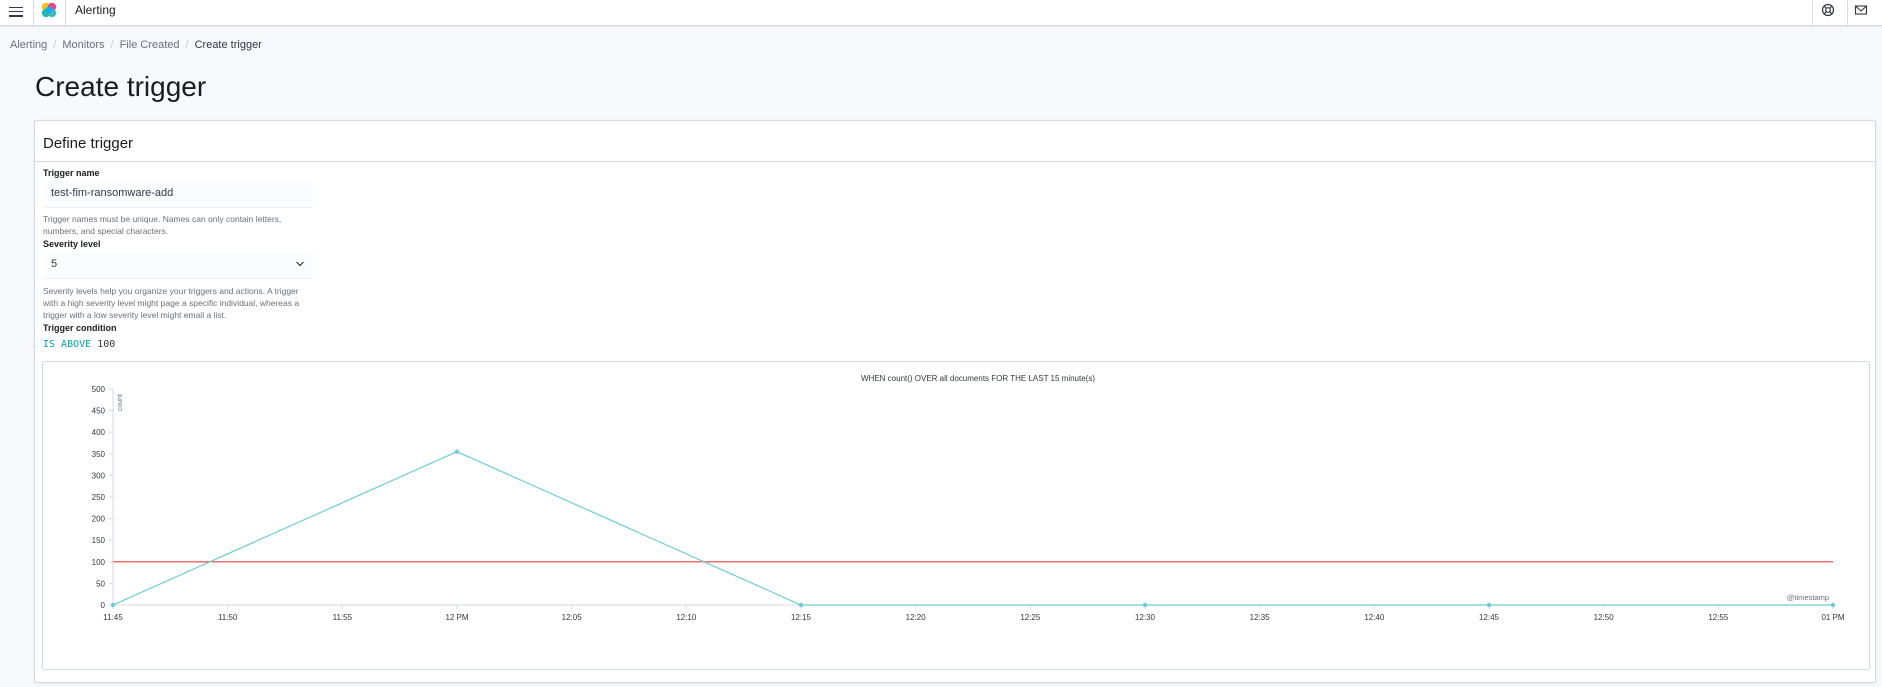 Image resolution: width=1882 pixels, height=687 pixels. I want to click on top-header: Alerting, so click(941, 13).